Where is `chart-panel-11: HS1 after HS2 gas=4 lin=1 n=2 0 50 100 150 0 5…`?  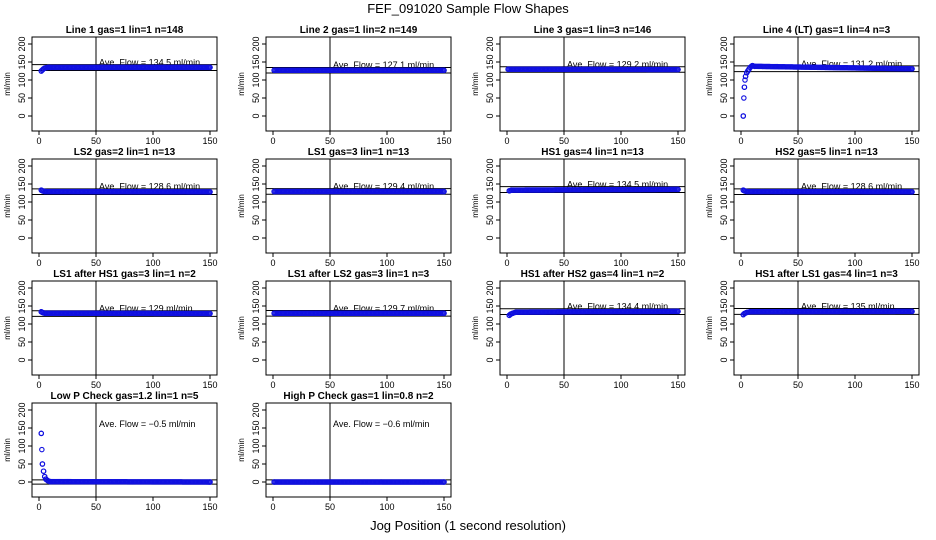
chart-panel-11: HS1 after HS2 gas=4 lin=1 n=2 0 50 100 150 0 5… is located at coordinates (578, 329).